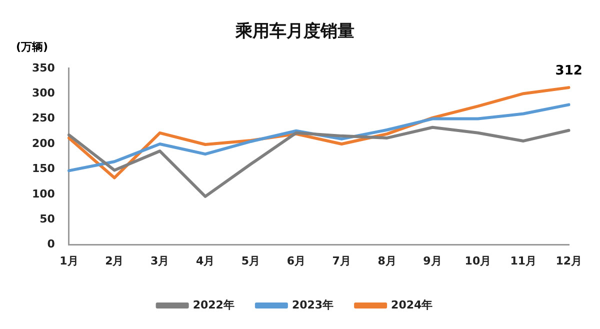  I want to click on x-tick-label: 2月, so click(114, 261).